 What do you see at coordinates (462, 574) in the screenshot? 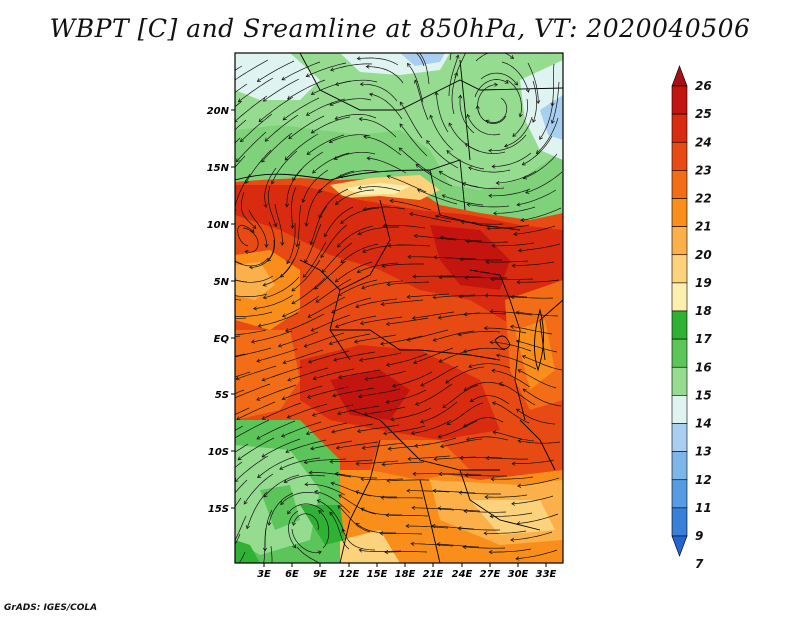
I see `lon-label: 24E` at bounding box center [462, 574].